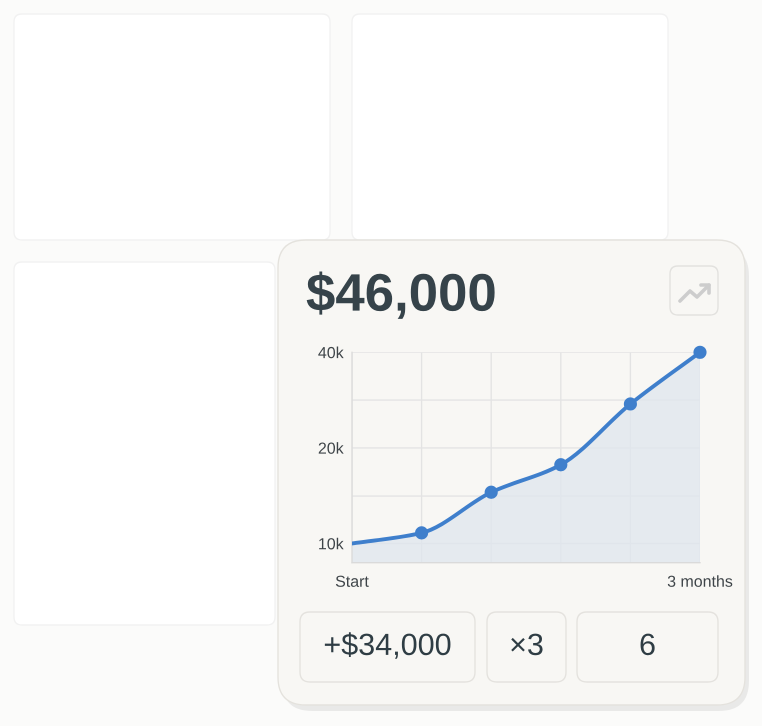 This screenshot has height=726, width=762. I want to click on text: ×3, so click(527, 645).